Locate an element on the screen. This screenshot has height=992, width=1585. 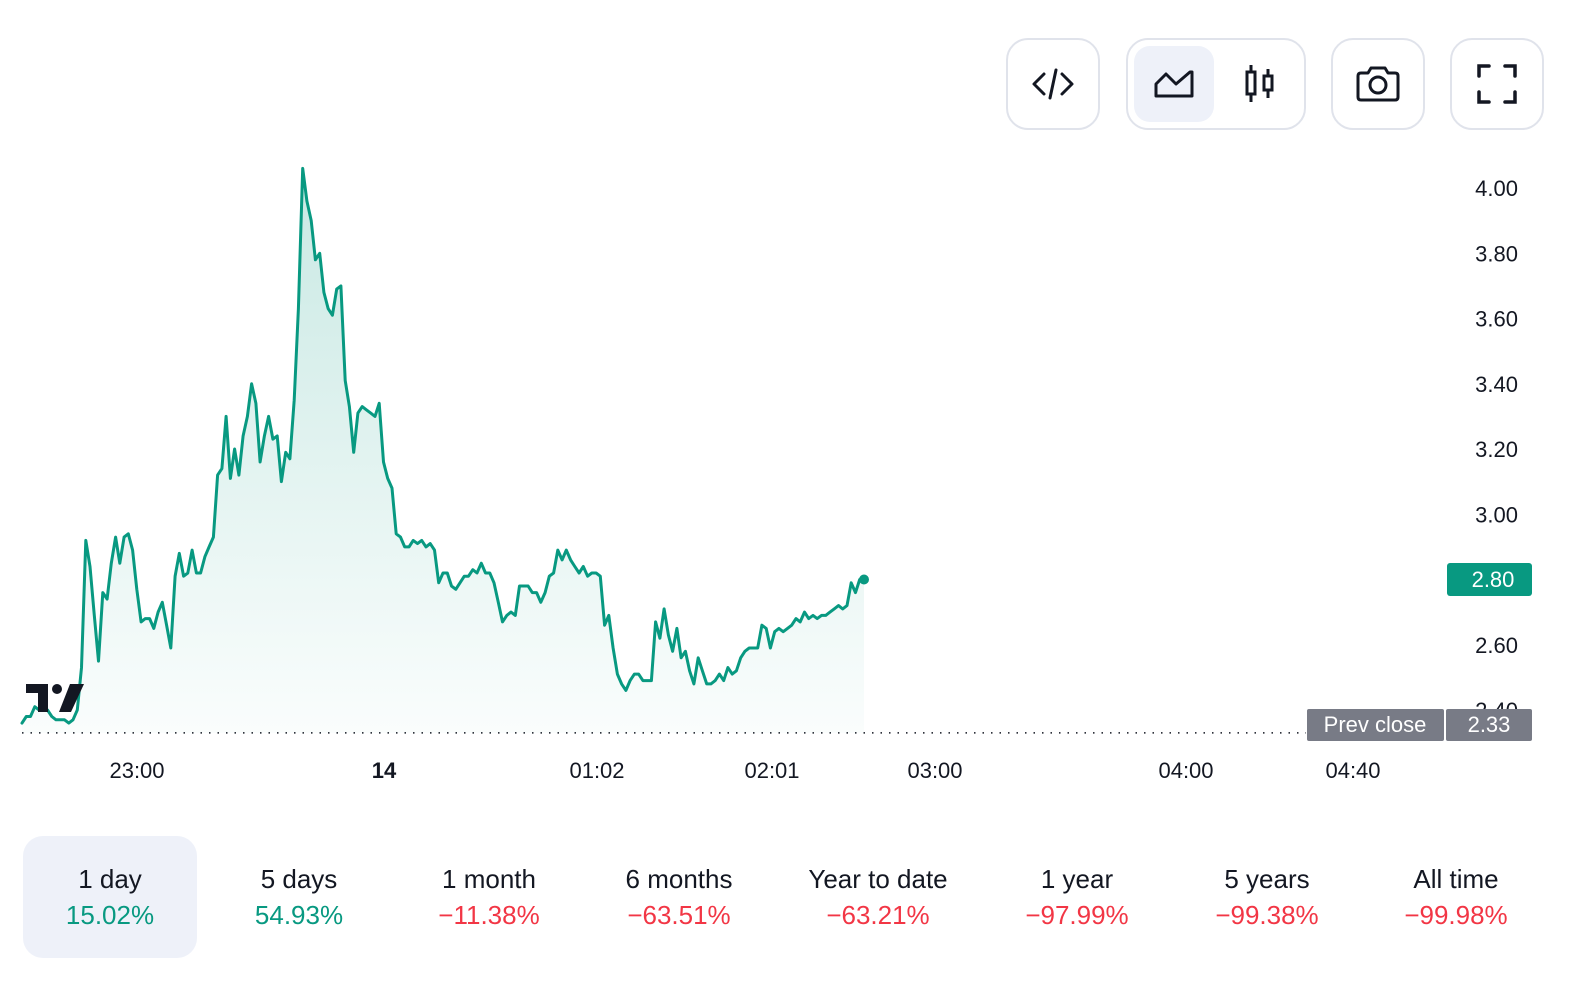
period-change: 15.02% is located at coordinates (110, 915).